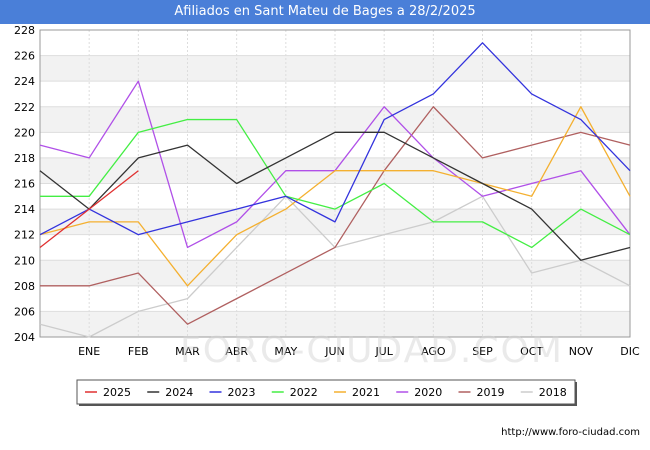  I want to click on y-tick-label: 208, so click(24, 286).